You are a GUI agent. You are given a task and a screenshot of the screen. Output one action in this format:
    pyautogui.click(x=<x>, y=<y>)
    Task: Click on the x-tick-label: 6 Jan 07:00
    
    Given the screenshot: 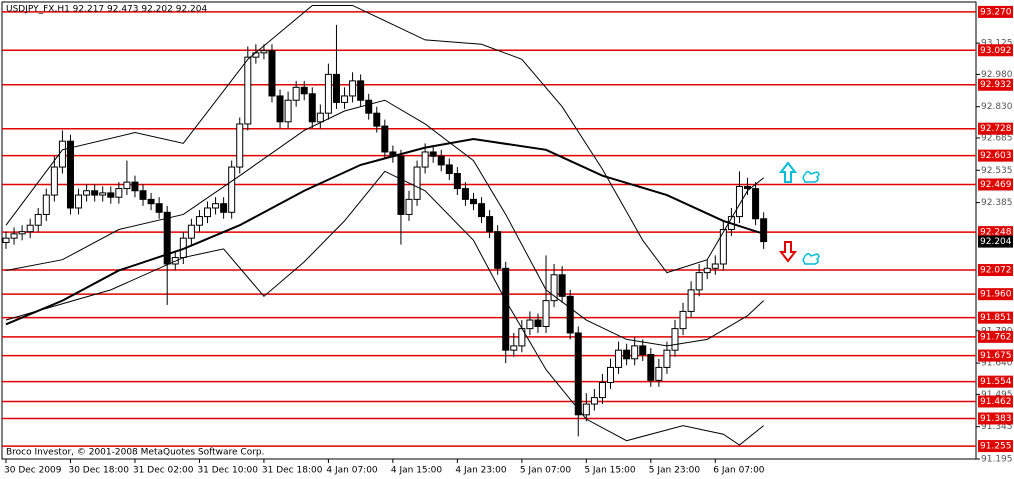 What is the action you would take?
    pyautogui.click(x=739, y=471)
    